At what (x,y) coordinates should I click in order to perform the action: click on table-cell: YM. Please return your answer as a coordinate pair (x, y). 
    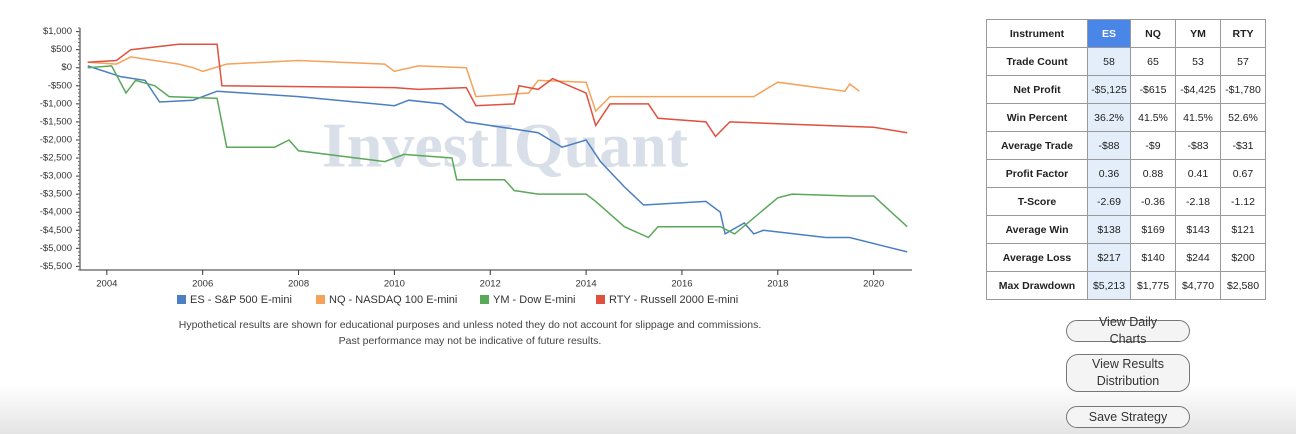
    Looking at the image, I should click on (1198, 33).